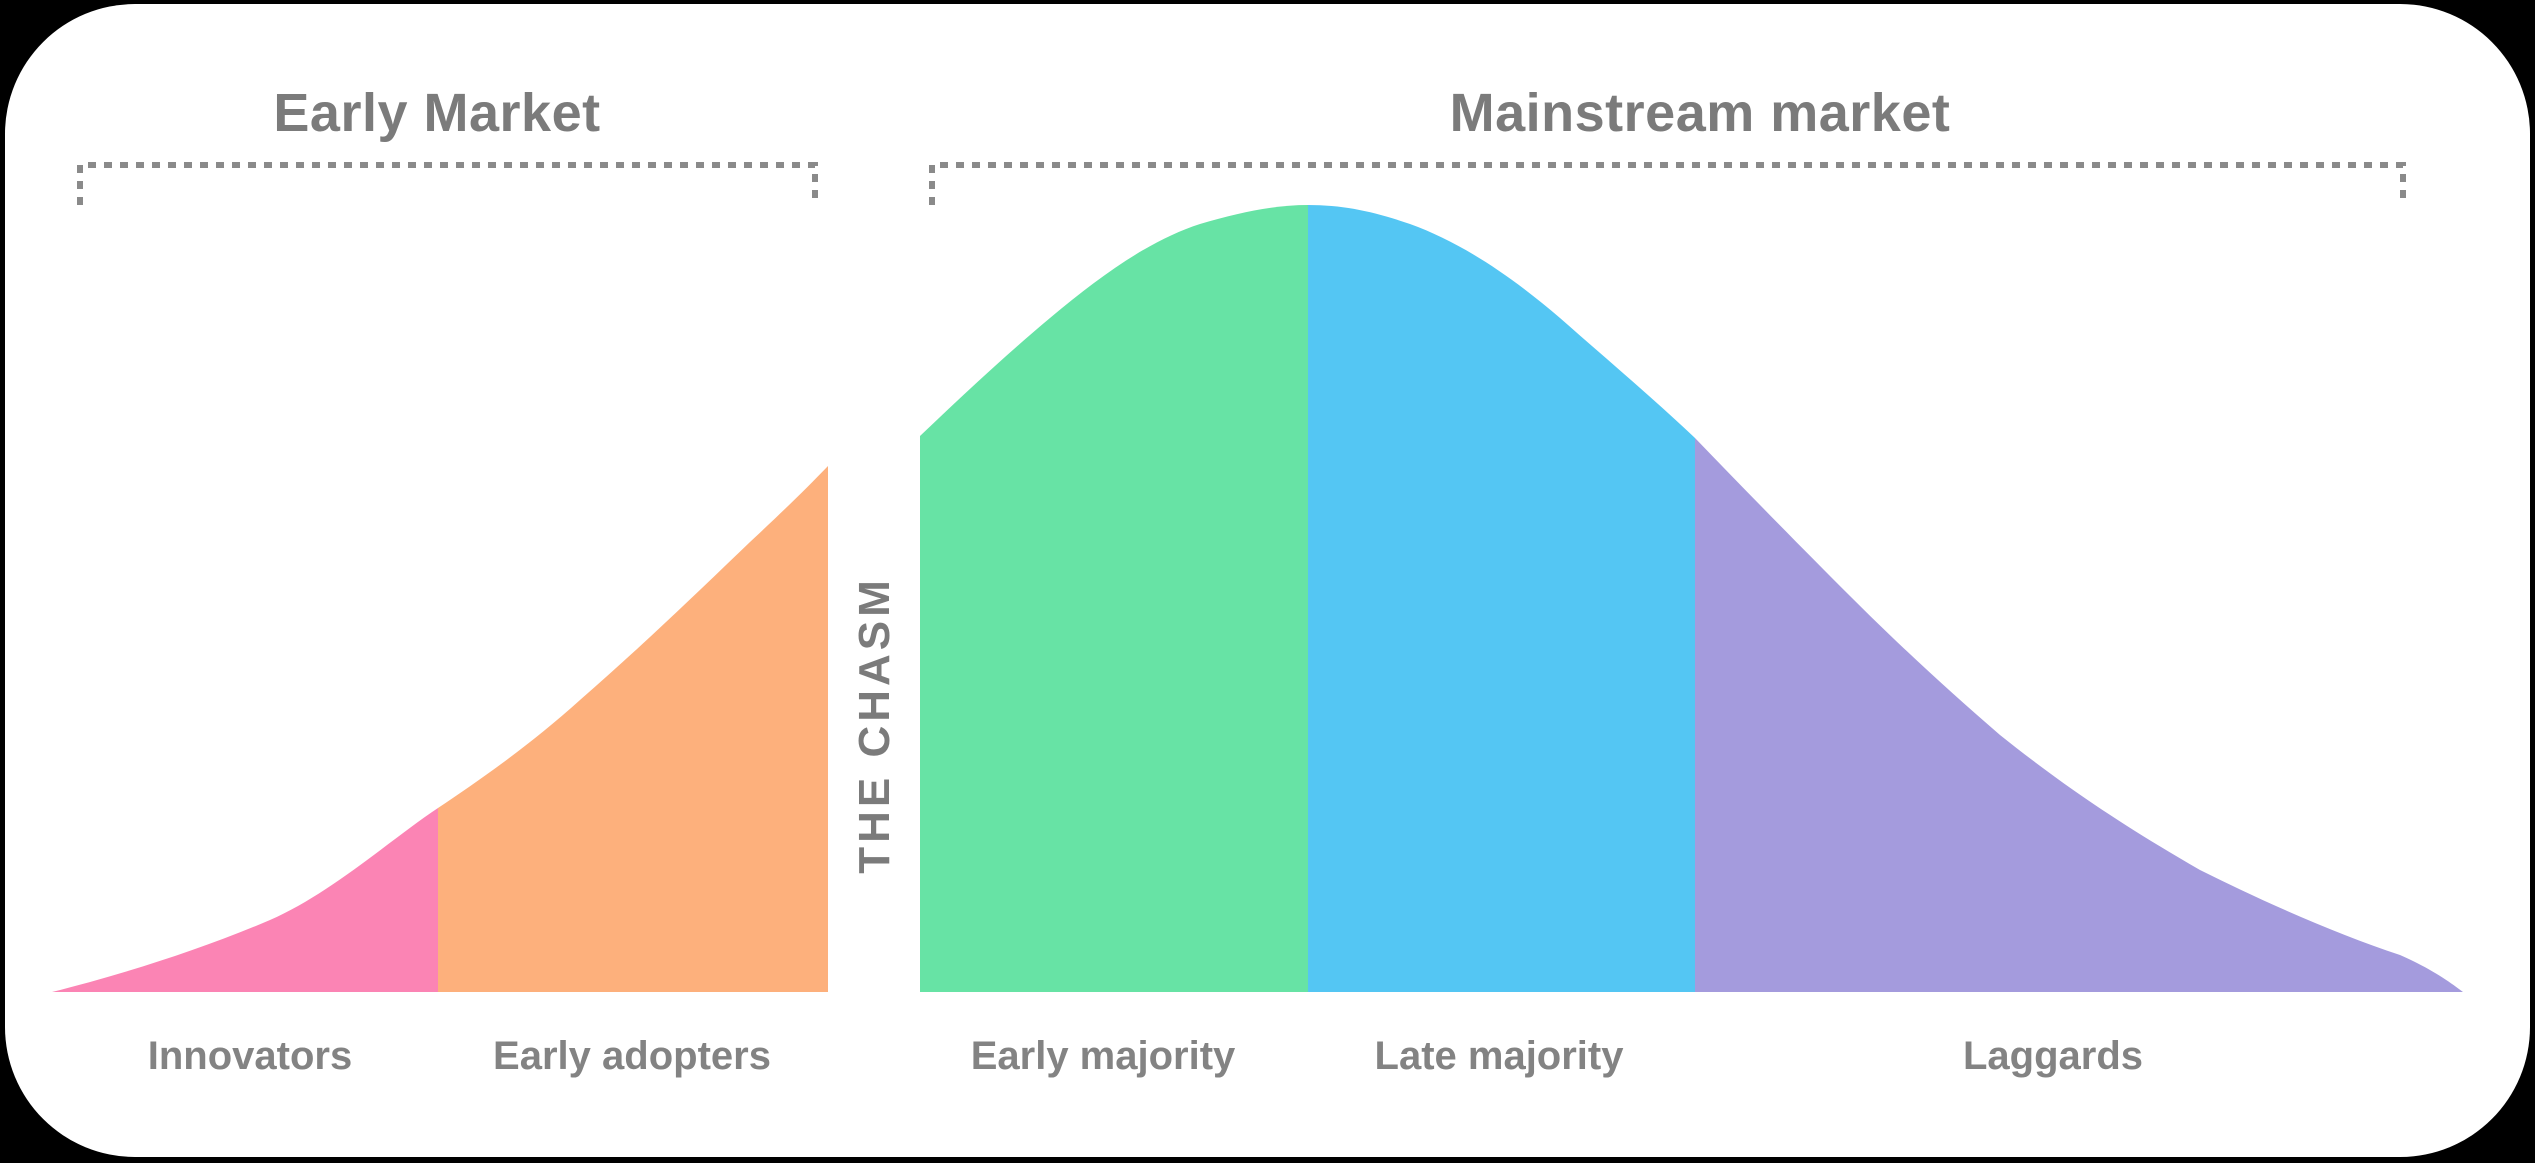  I want to click on mainstream-market-title: Mainstream market, so click(1700, 113).